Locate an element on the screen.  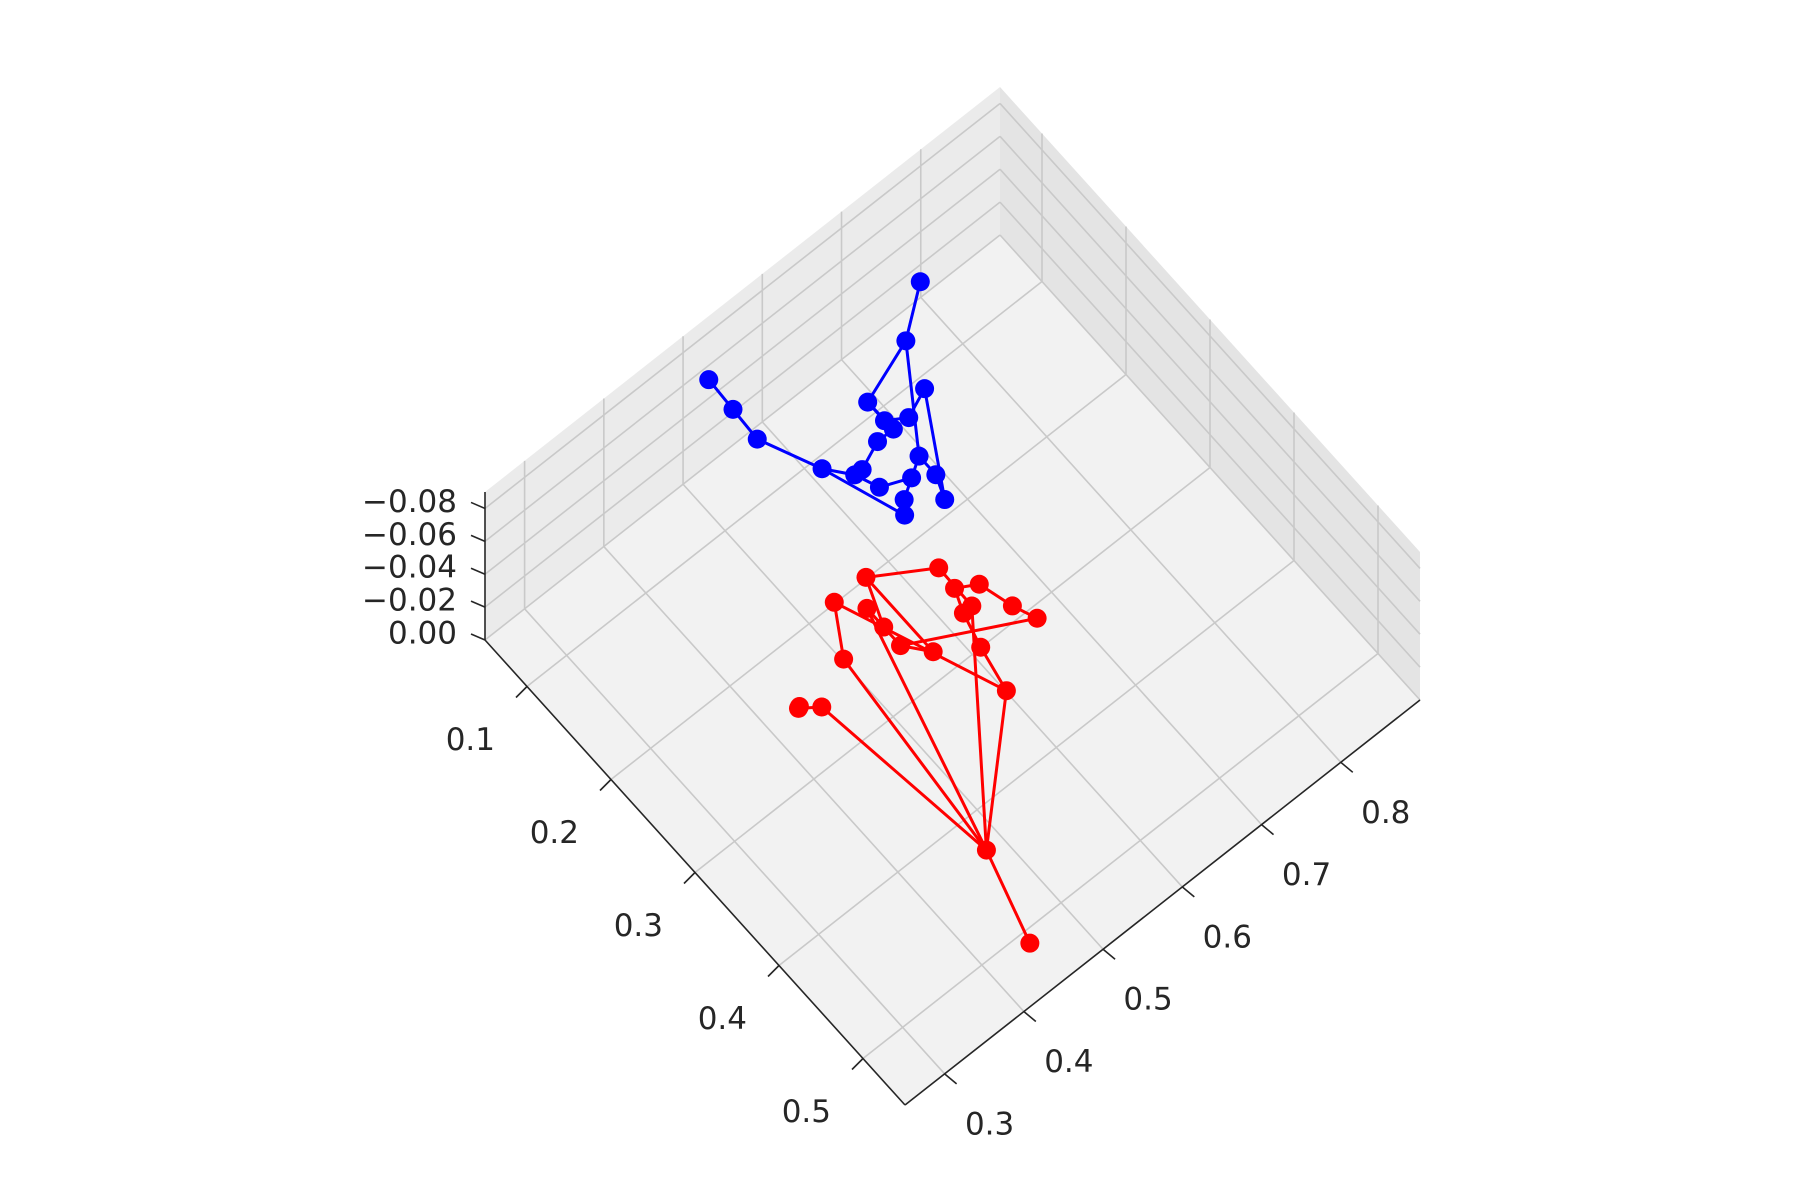
x-tick-label: 0.4 is located at coordinates (1068, 1062).